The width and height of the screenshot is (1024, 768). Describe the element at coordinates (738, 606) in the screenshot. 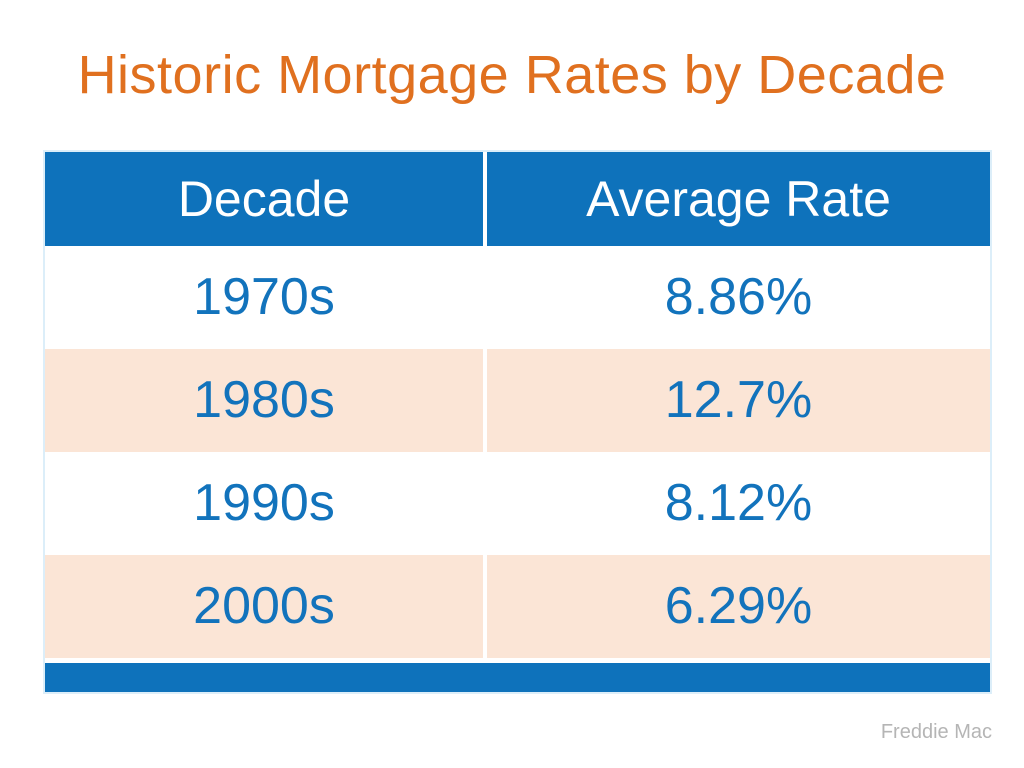

I see `rate-cell: 6.29%` at that location.